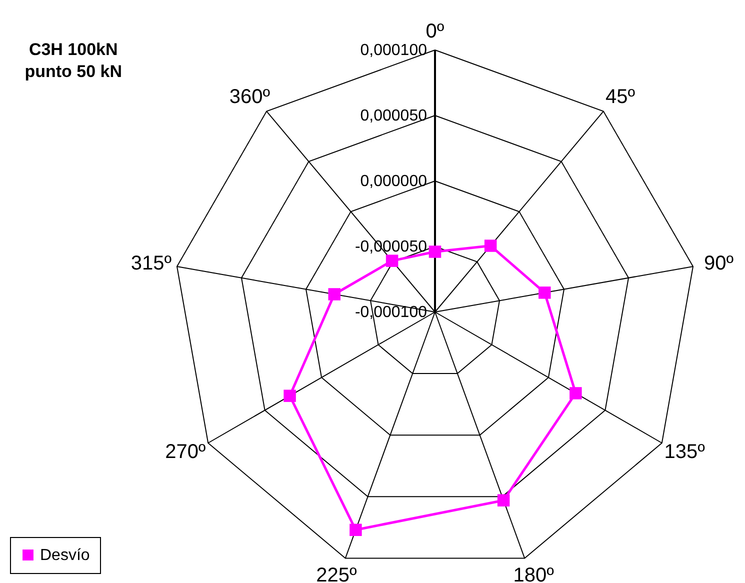  Describe the element at coordinates (394, 181) in the screenshot. I see `y-tick-label: 0,000000` at that location.